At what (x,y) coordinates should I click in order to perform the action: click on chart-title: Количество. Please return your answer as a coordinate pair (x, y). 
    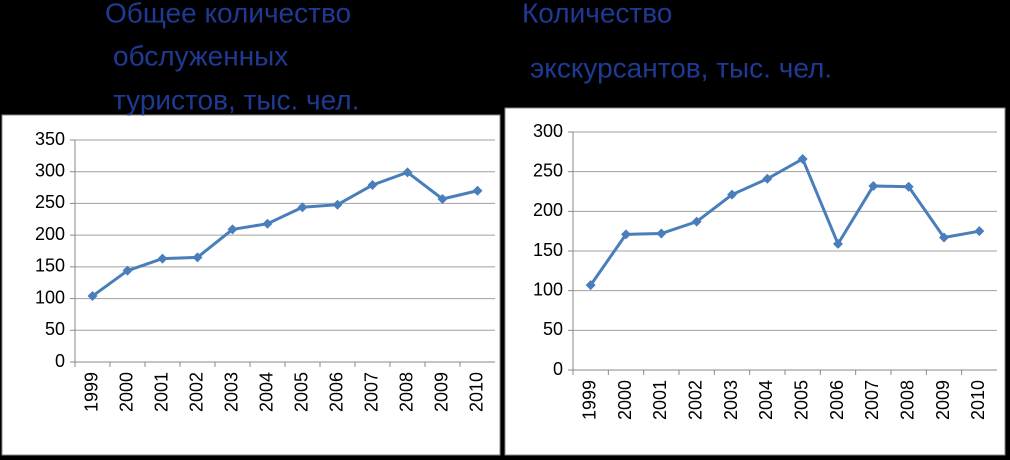
    Looking at the image, I should click on (597, 14).